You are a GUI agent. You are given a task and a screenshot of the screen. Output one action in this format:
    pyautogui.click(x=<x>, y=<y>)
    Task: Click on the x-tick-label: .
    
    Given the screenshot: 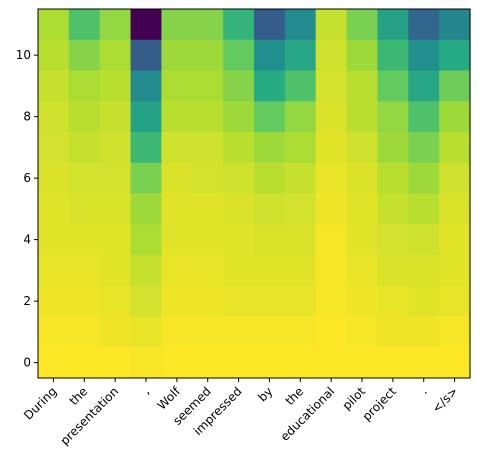 What is the action you would take?
    pyautogui.click(x=423, y=390)
    